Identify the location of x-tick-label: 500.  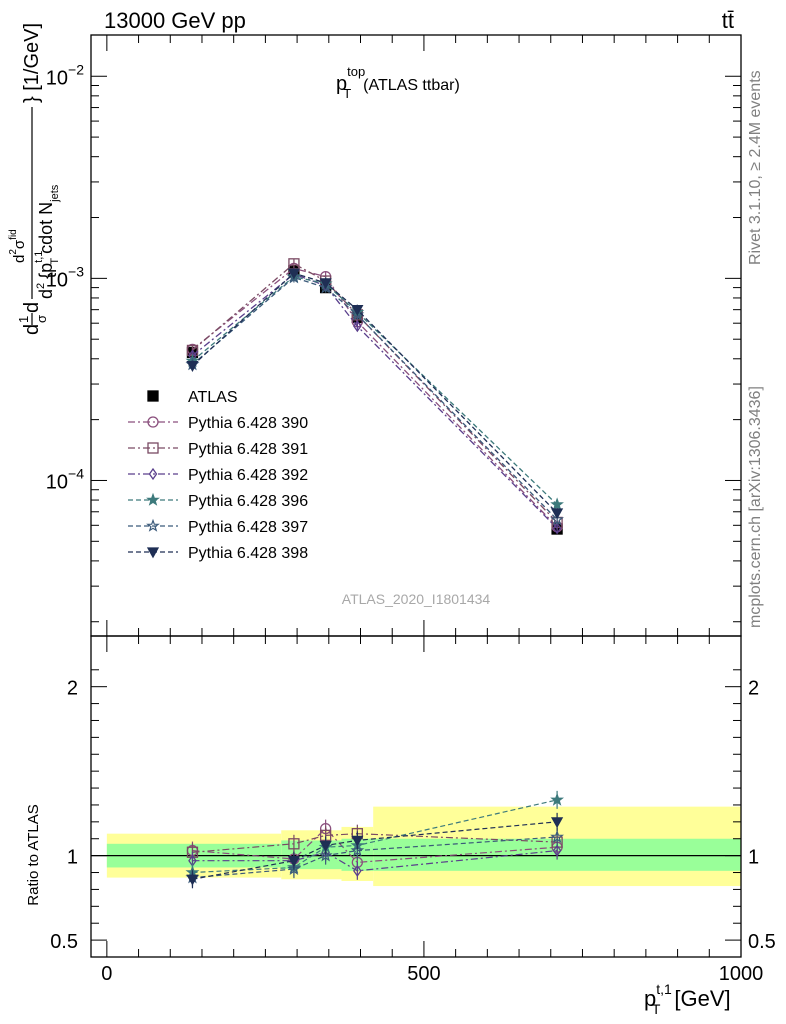
(423, 974).